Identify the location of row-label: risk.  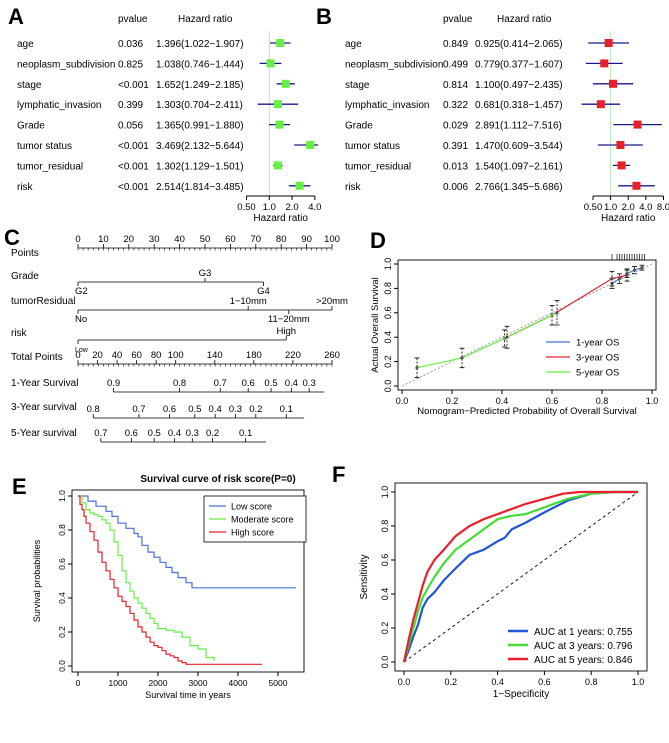
(25, 187).